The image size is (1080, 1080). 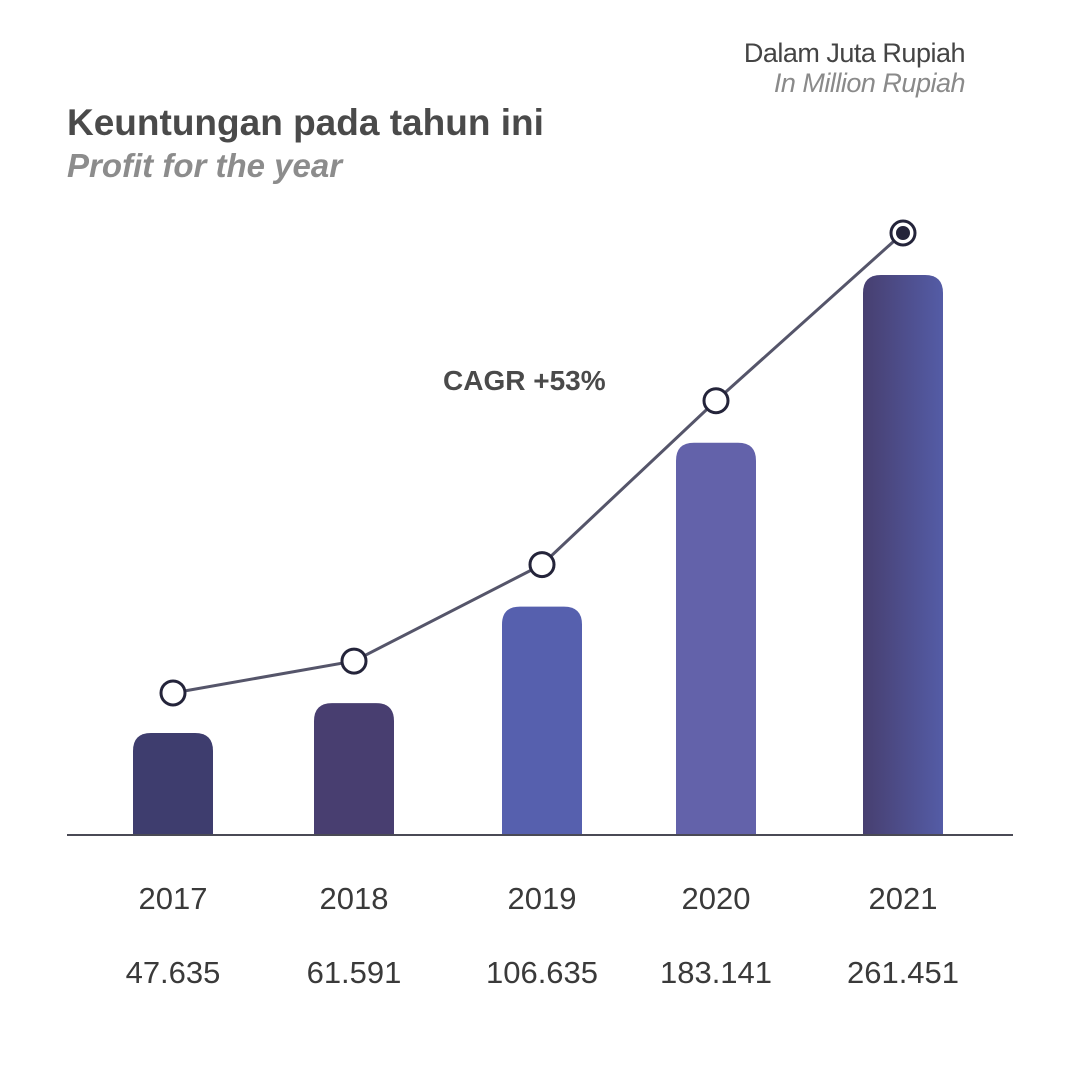 I want to click on unit-label-en: In Million Rupiah, so click(x=869, y=83).